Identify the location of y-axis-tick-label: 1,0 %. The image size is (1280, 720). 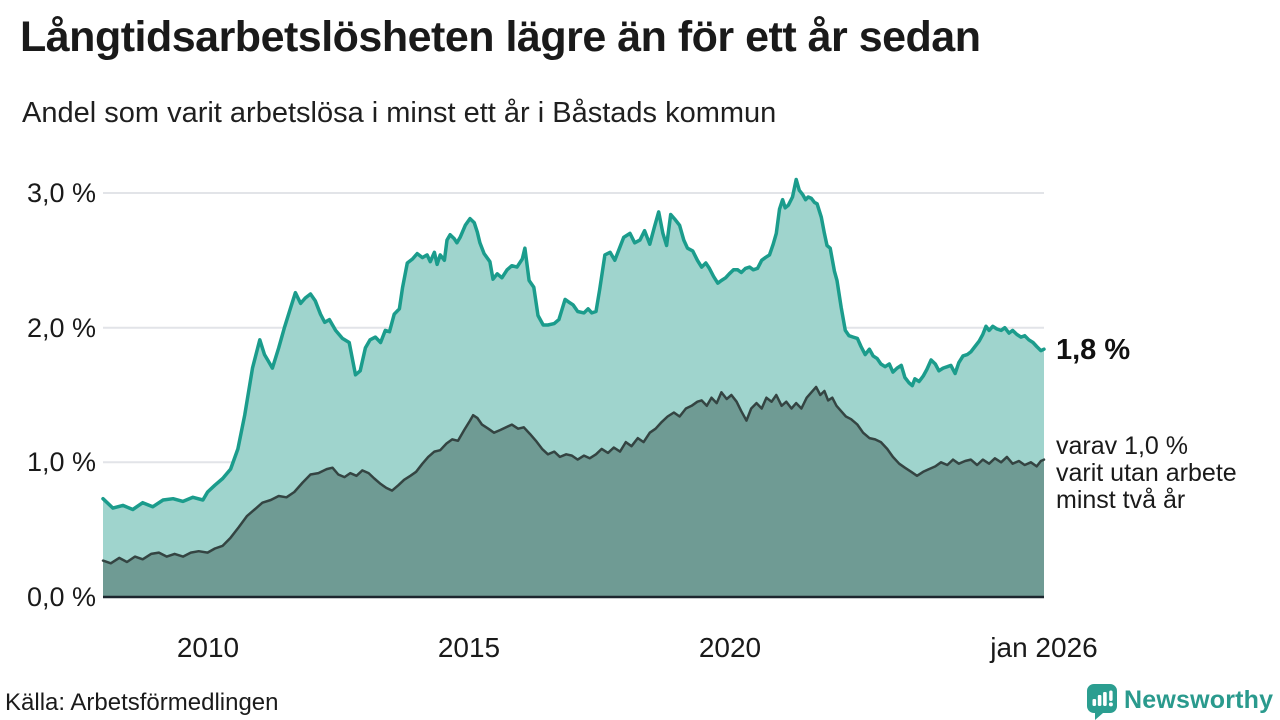
(61, 462).